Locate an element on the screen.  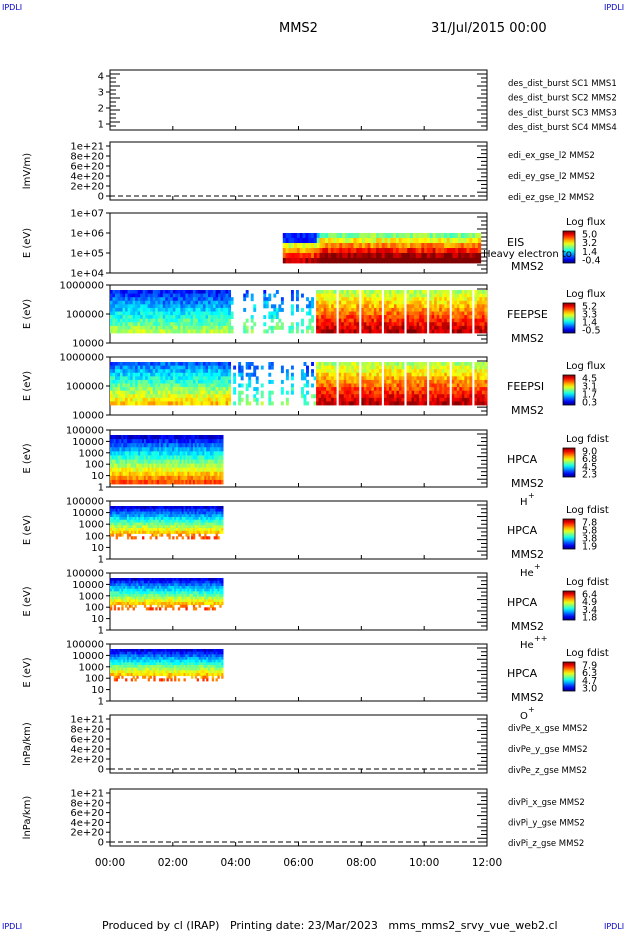
spacecraft-label: MMS2 is located at coordinates (527, 266).